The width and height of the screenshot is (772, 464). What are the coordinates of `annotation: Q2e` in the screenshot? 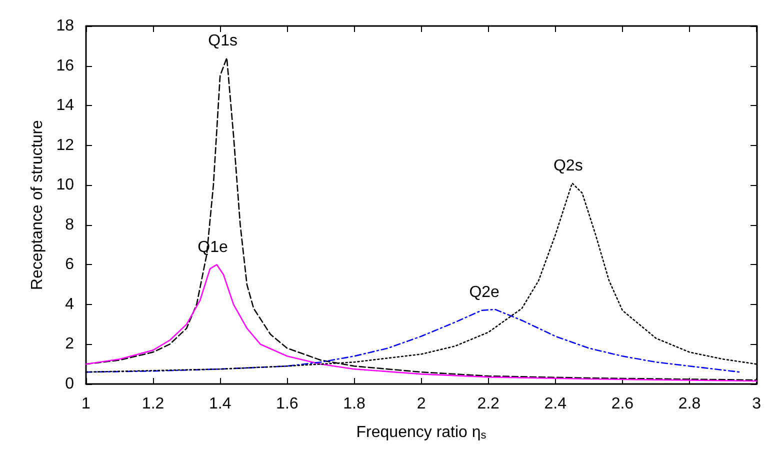 It's located at (484, 292).